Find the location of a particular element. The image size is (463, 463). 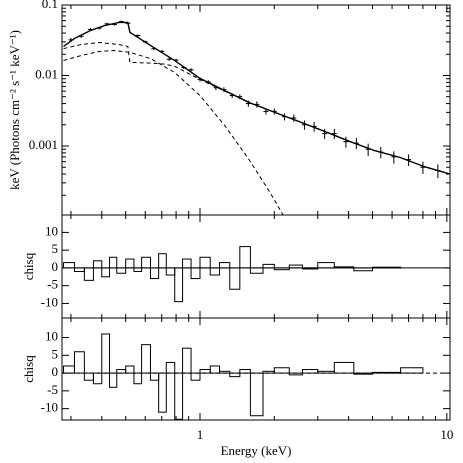

y-tick-label: 0.01 is located at coordinates (46, 73).